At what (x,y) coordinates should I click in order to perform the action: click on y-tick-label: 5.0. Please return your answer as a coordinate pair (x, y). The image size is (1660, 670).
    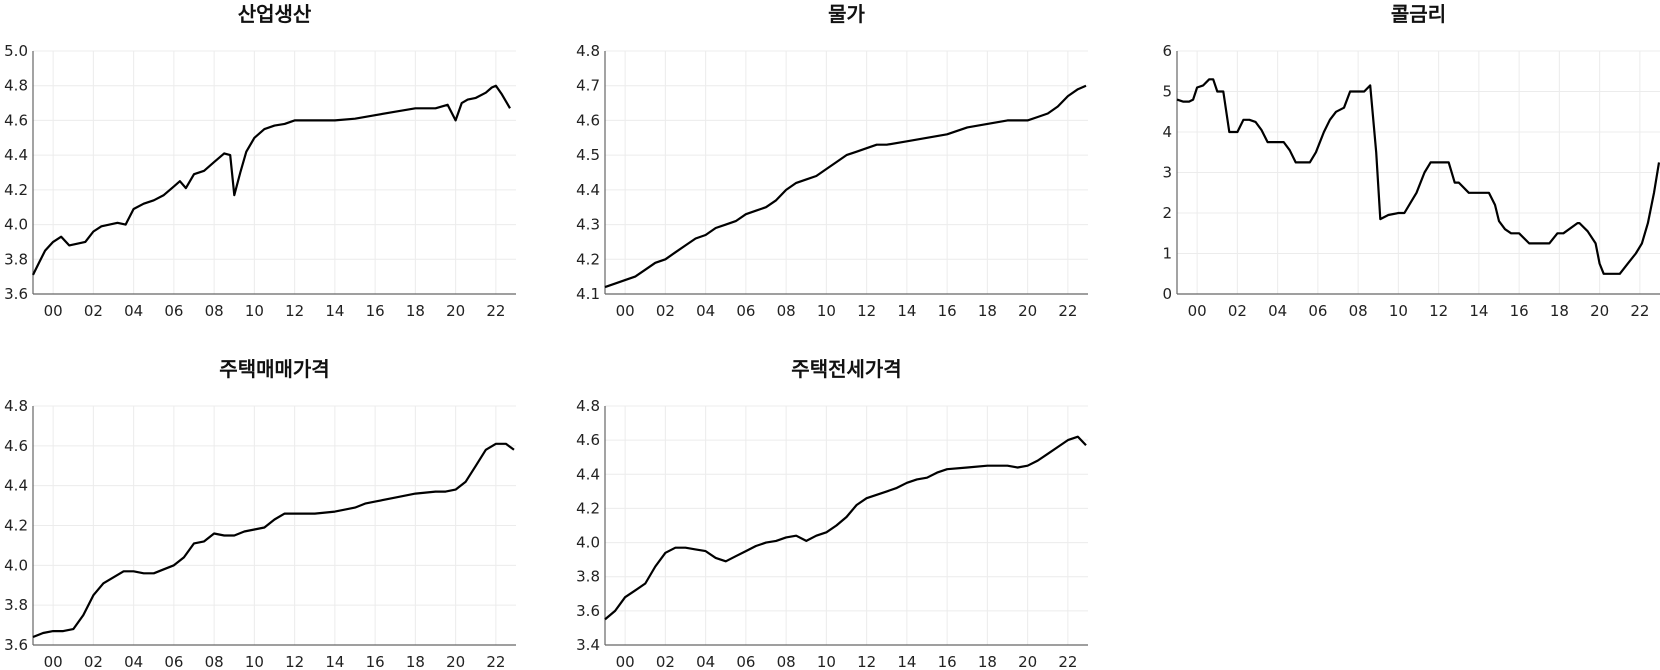
    Looking at the image, I should click on (16, 51).